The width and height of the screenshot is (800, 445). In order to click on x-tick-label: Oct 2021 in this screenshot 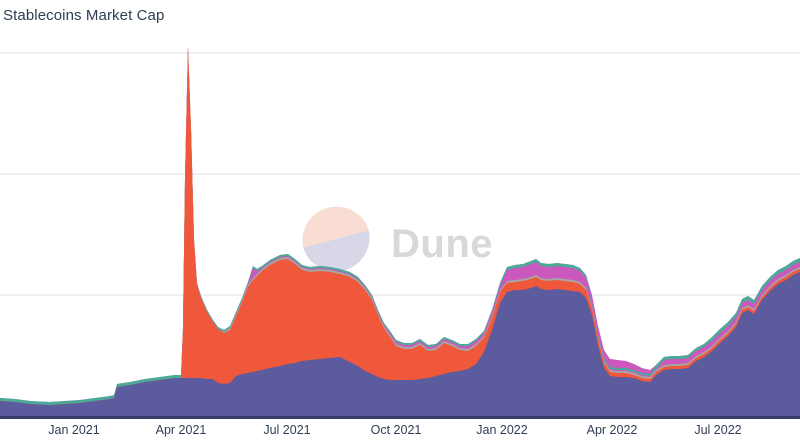, I will do `click(396, 430)`.